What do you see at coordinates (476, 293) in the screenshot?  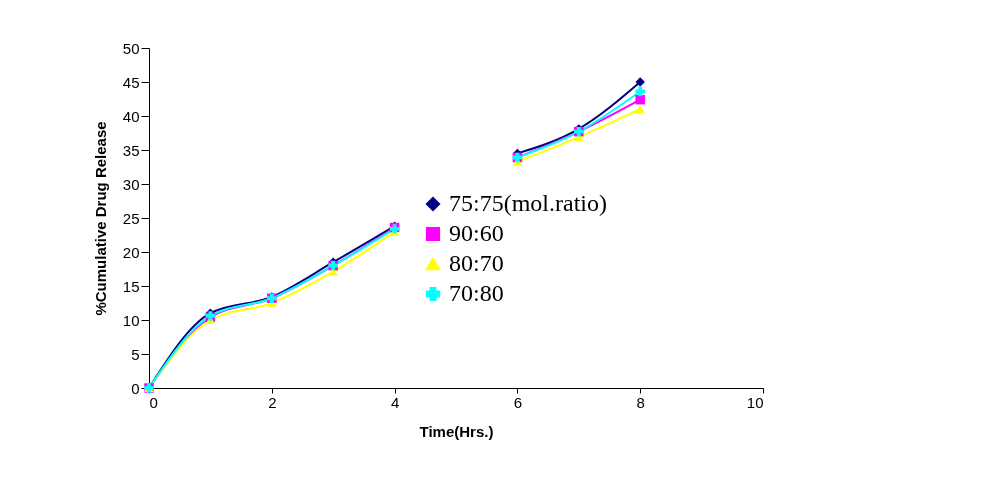 I see `legend-label: 70:80` at bounding box center [476, 293].